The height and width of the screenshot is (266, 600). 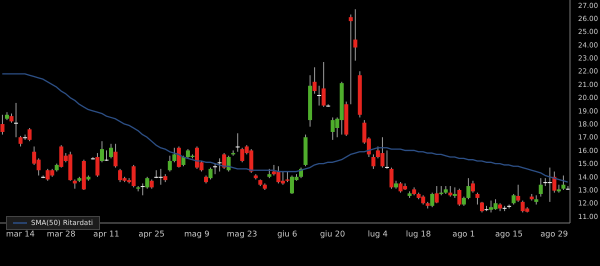 What do you see at coordinates (378, 234) in the screenshot?
I see `x-tick-label: lug 4` at bounding box center [378, 234].